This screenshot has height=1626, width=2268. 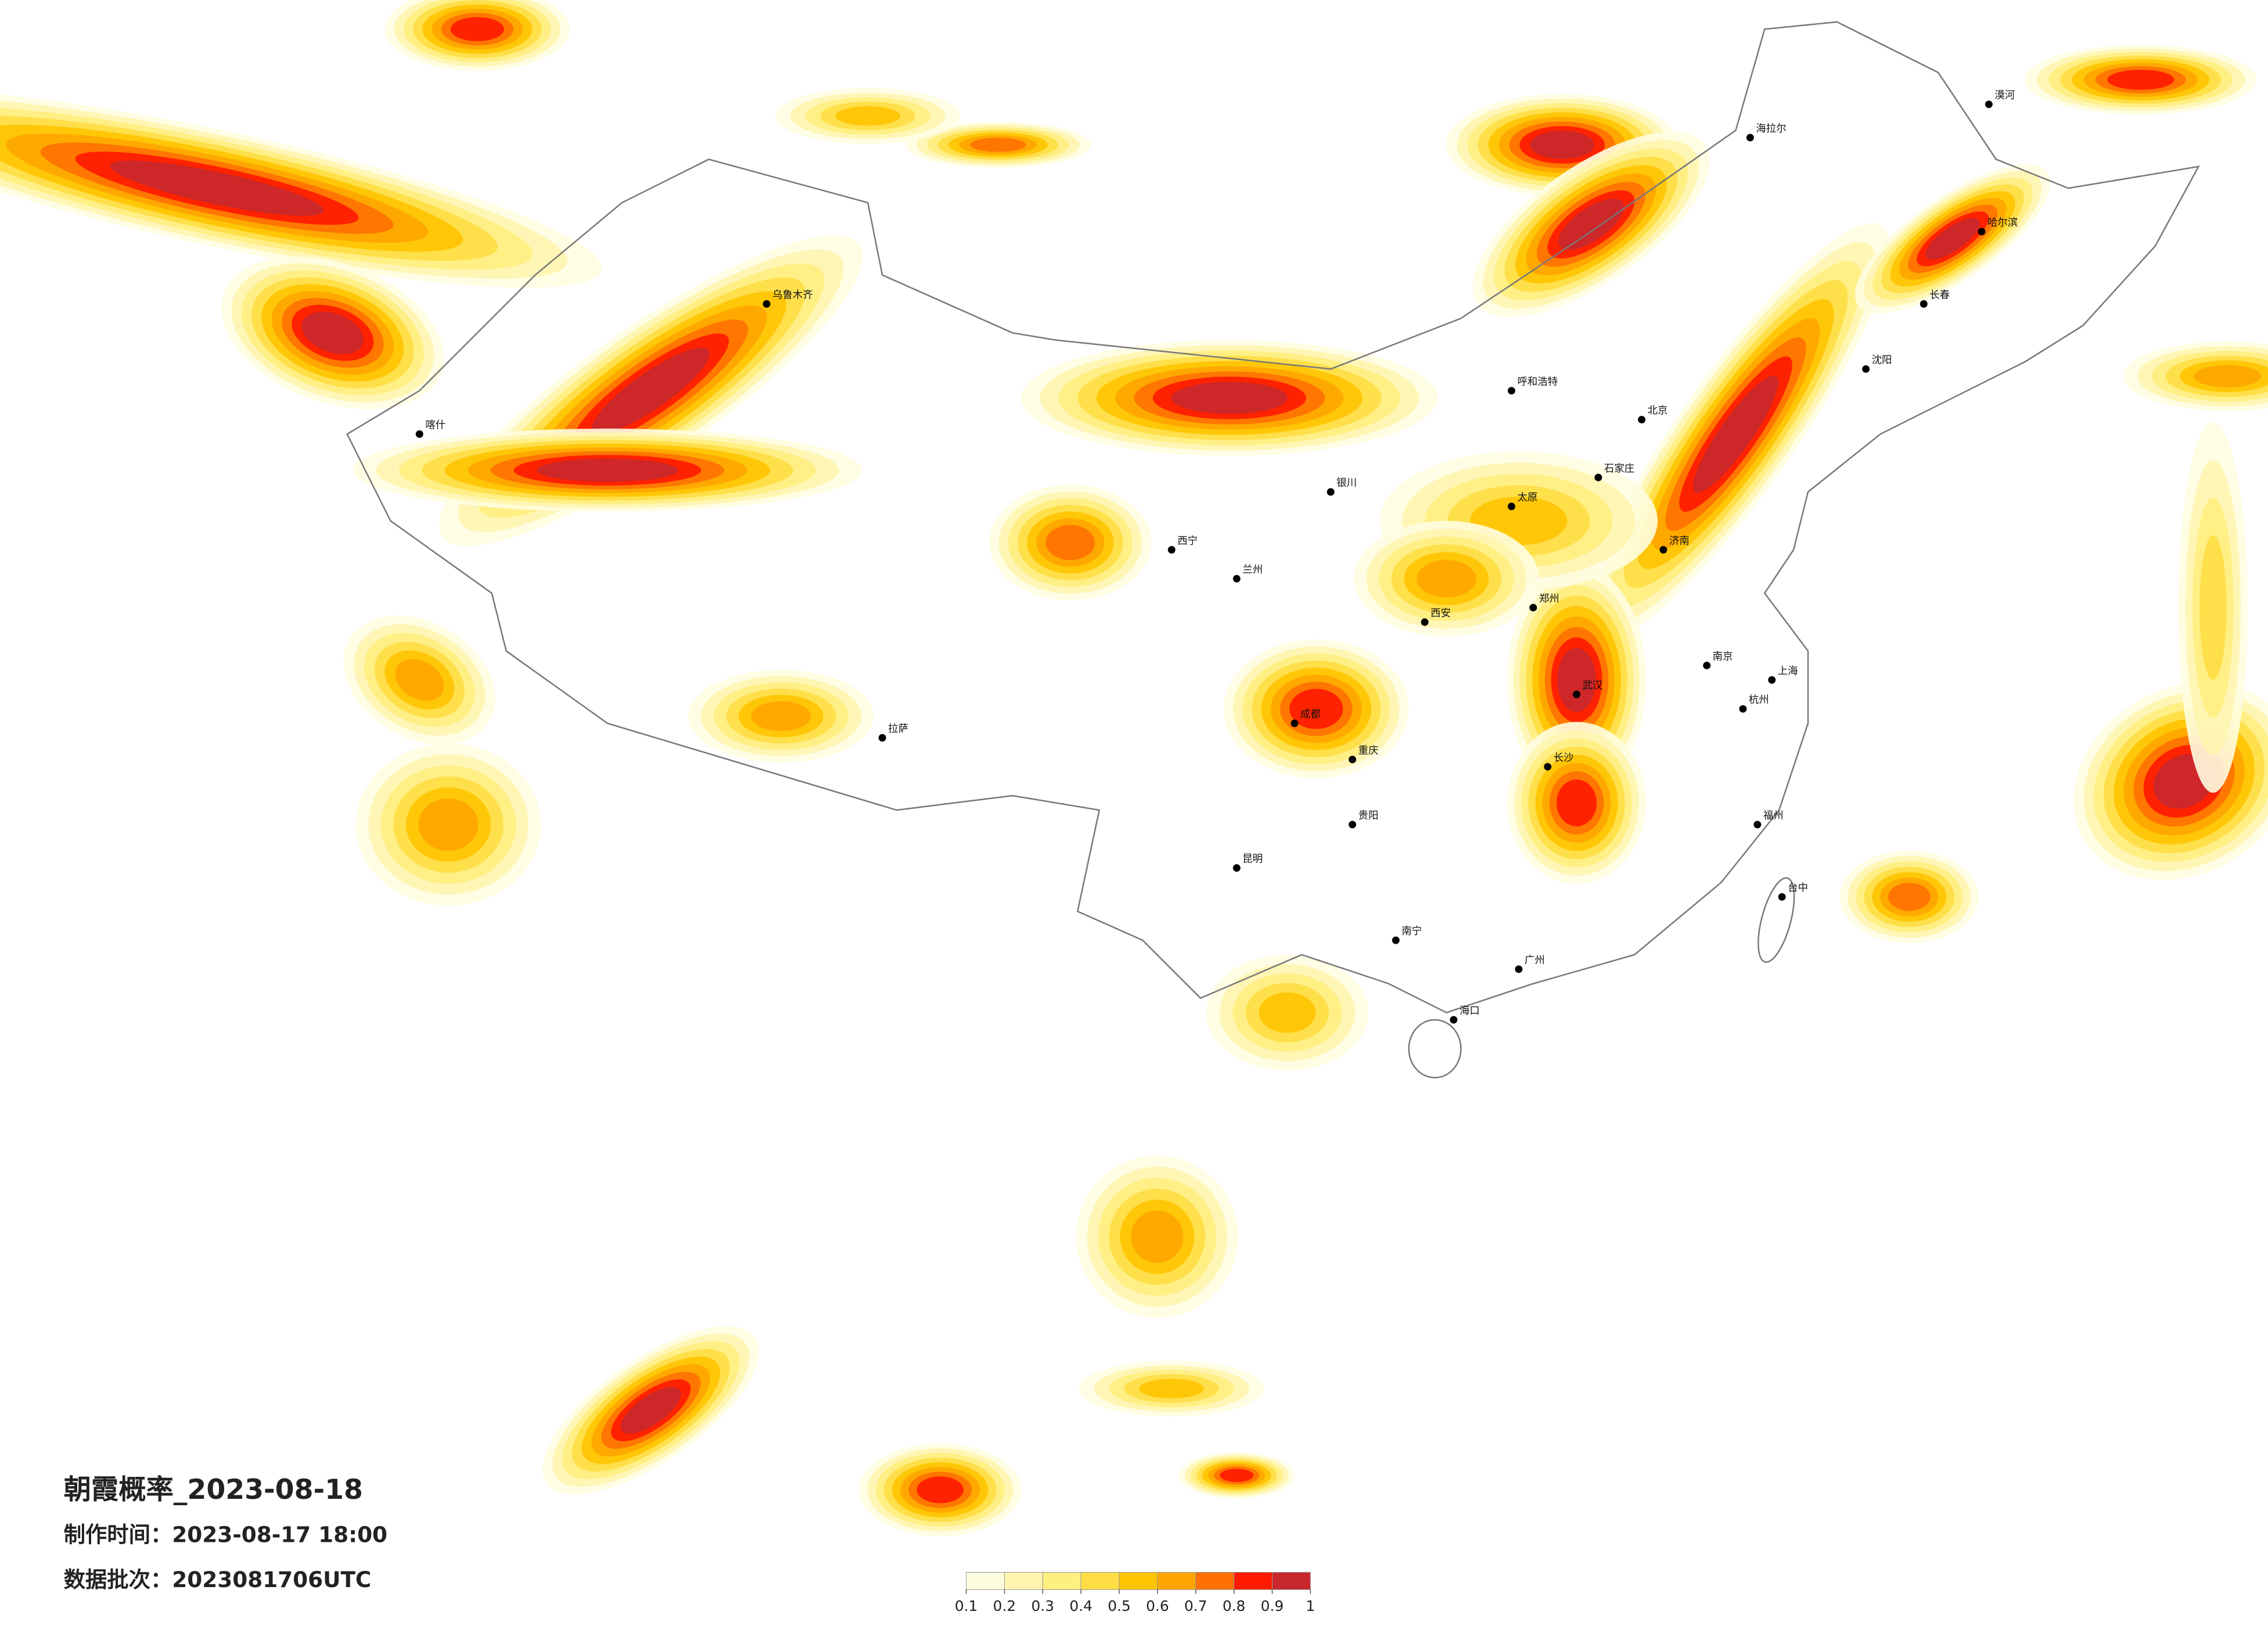 I want to click on colorbar-tick-label: 0.9, so click(x=1272, y=1606).